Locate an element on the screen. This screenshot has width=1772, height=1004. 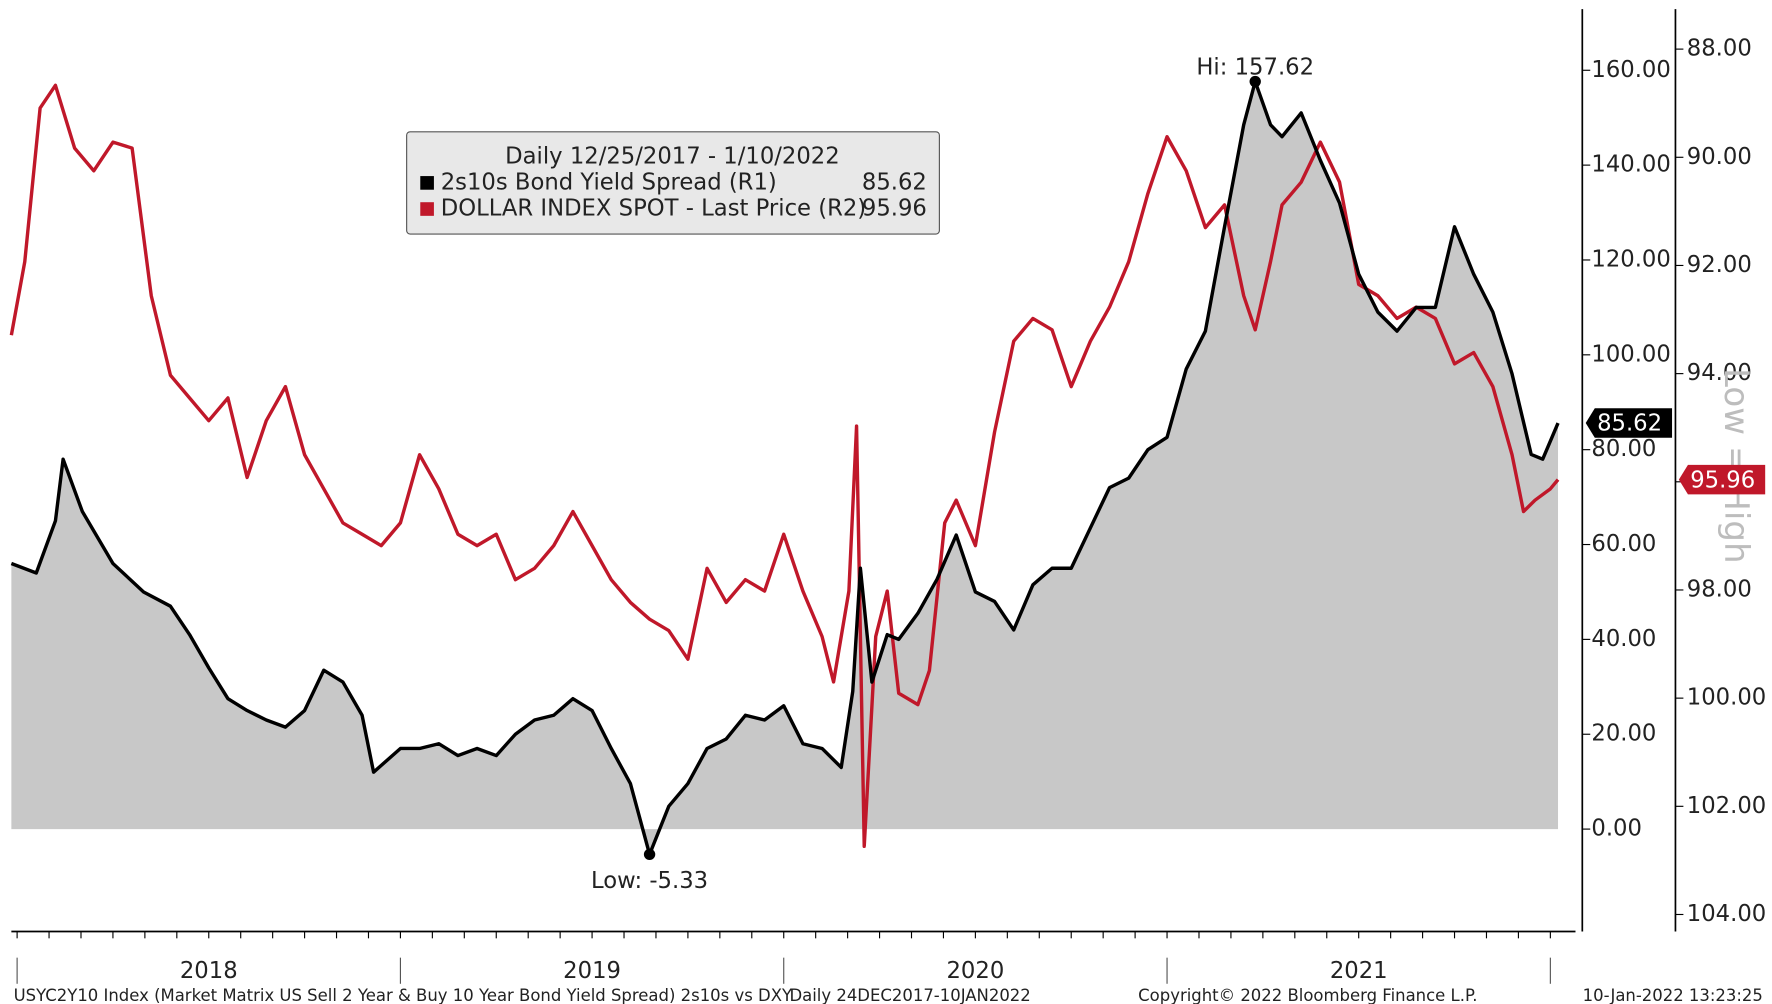
y-tick-label: 20.00 is located at coordinates (1623, 734).